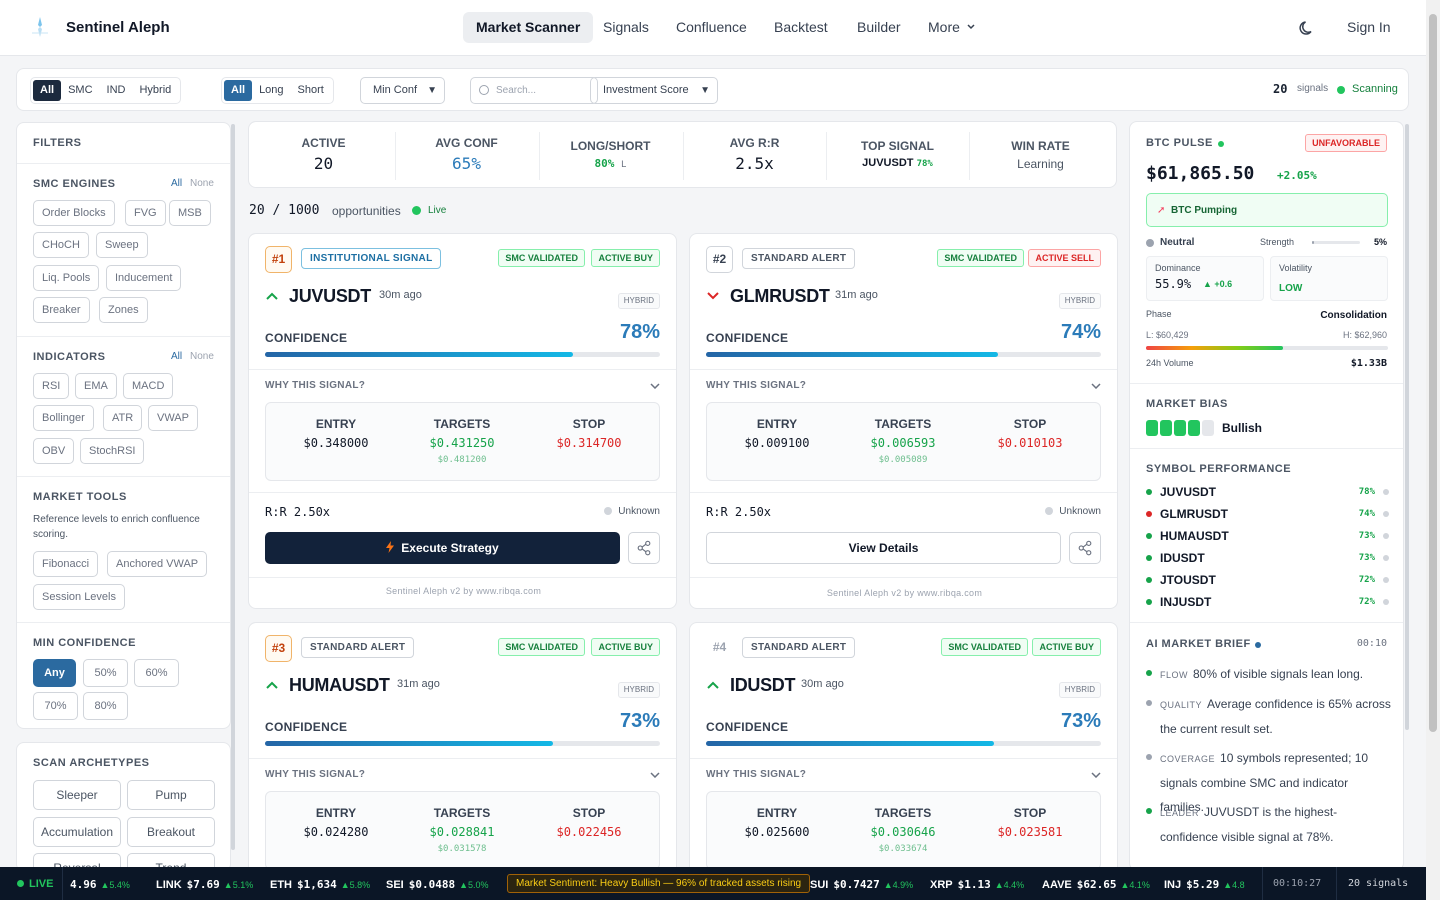 This screenshot has height=900, width=1440. What do you see at coordinates (173, 418) in the screenshot?
I see `chip-vwap: VWAP` at bounding box center [173, 418].